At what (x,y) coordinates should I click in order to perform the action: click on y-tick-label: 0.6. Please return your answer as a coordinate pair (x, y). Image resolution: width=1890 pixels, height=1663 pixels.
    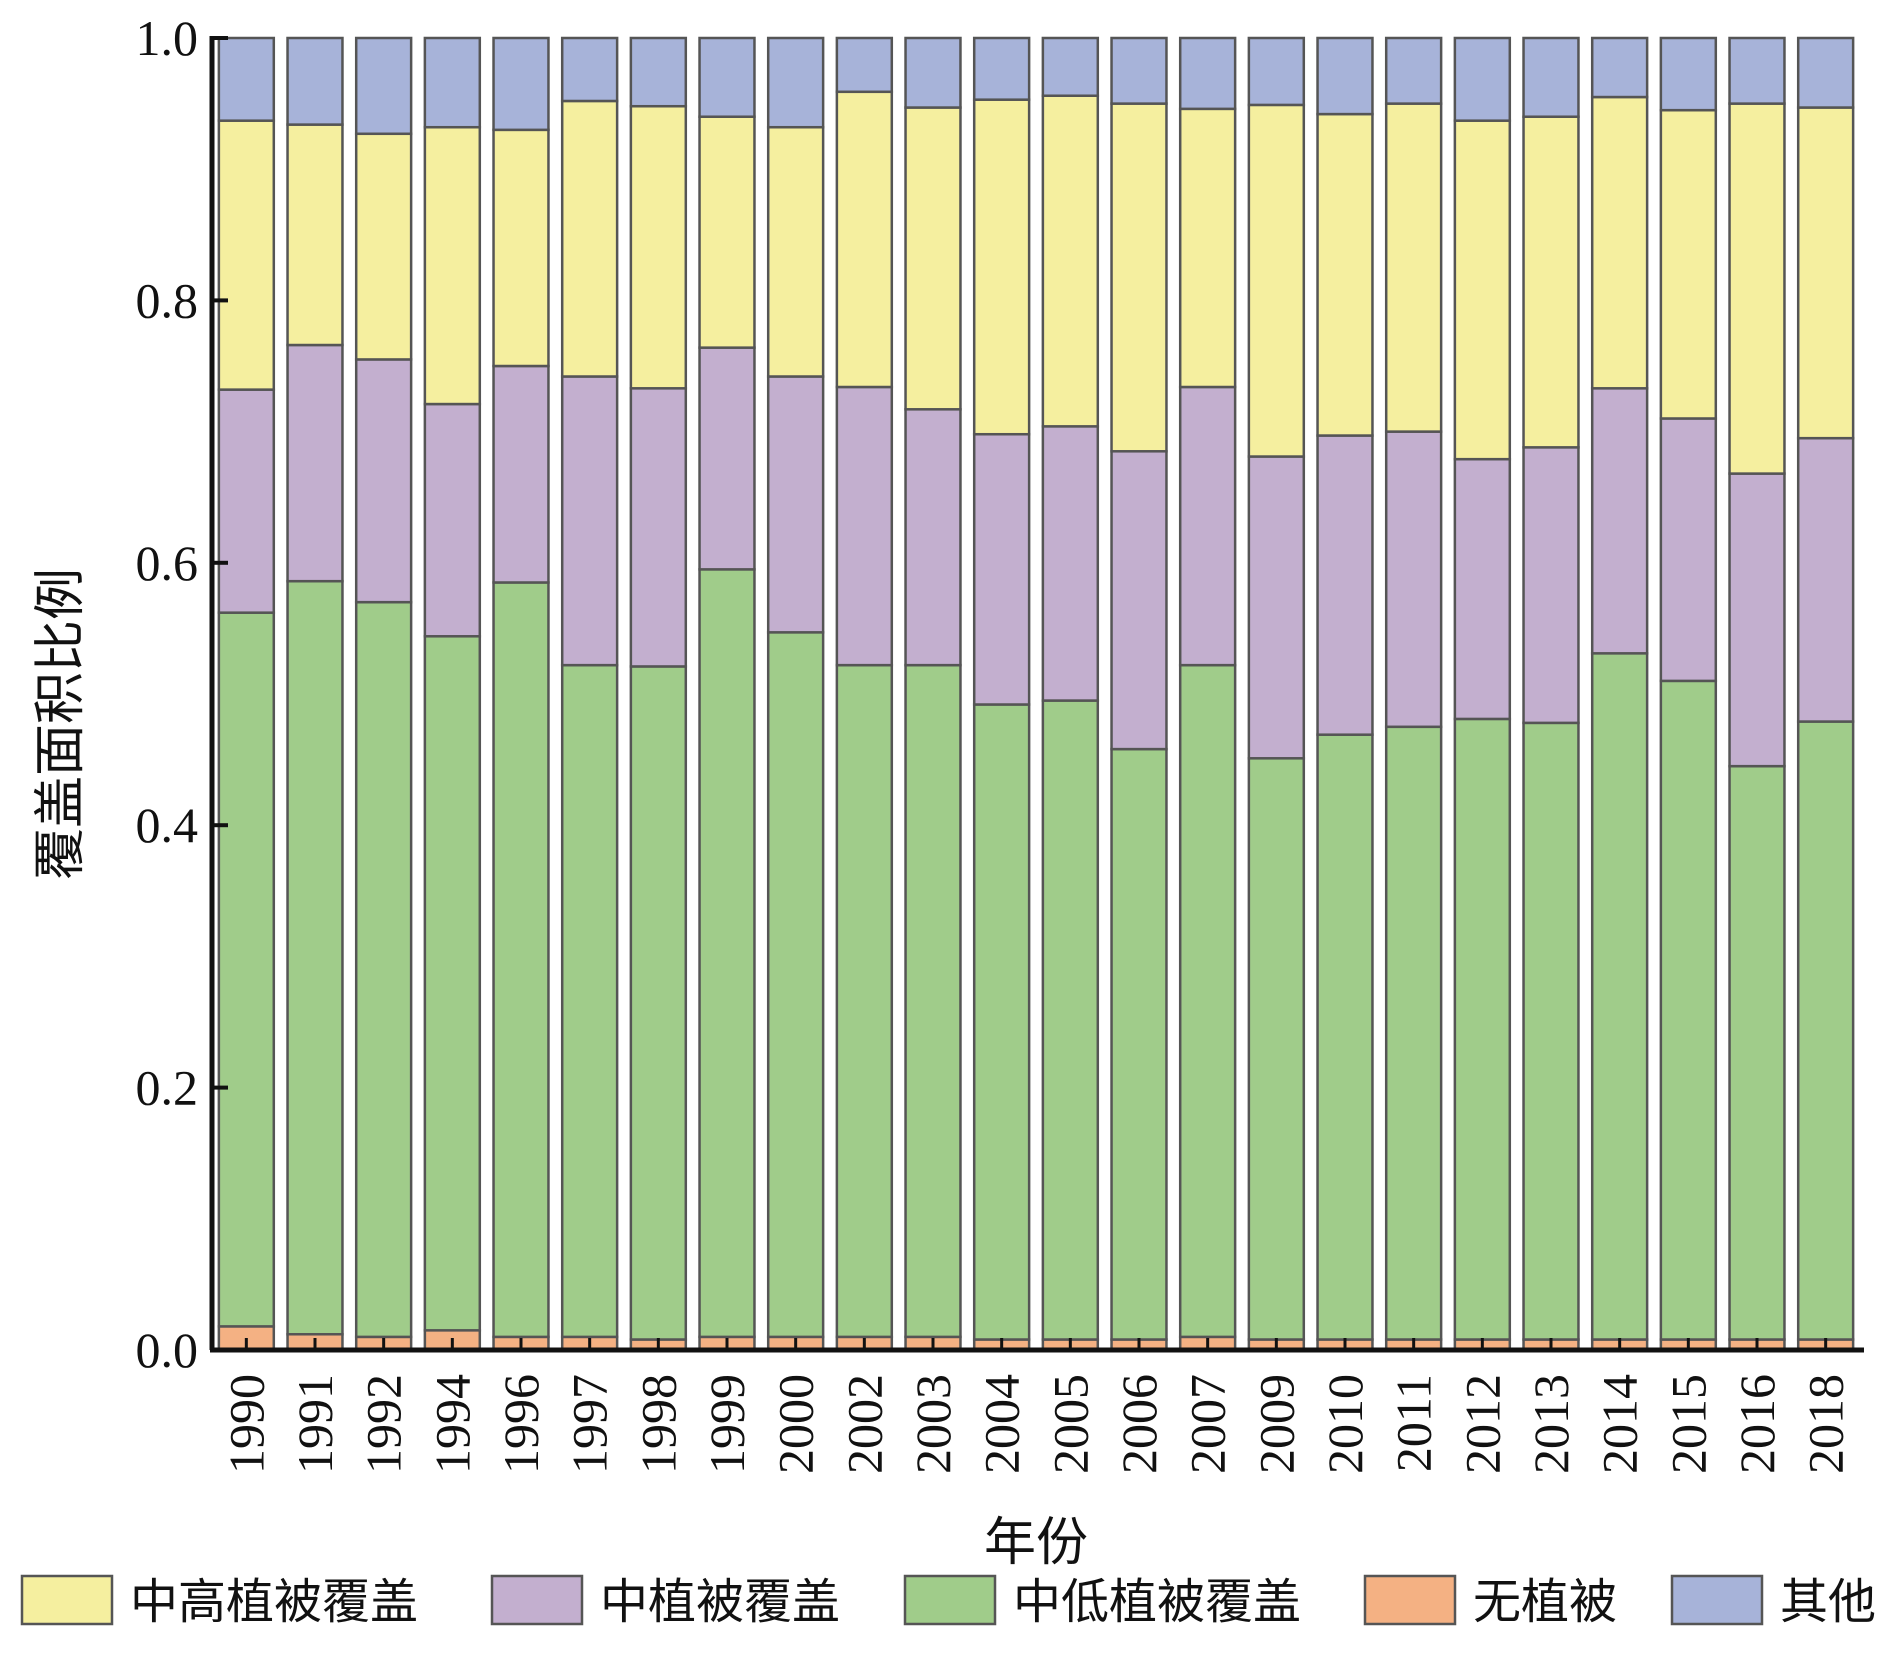
    Looking at the image, I should click on (167, 563).